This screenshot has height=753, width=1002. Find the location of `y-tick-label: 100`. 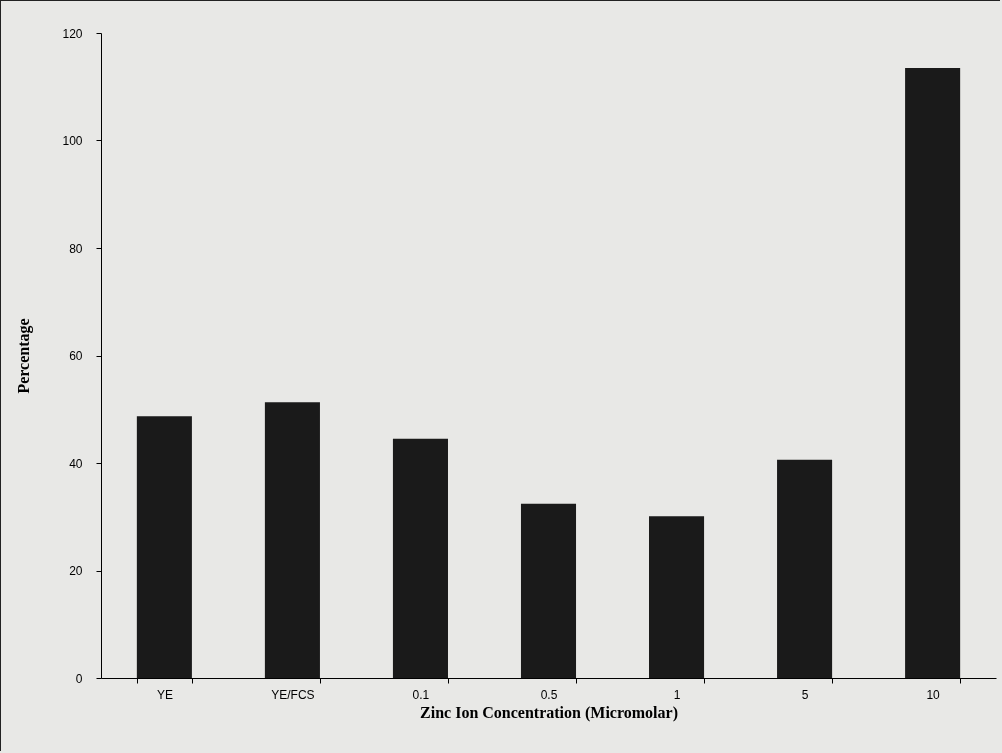

y-tick-label: 100 is located at coordinates (72, 141).